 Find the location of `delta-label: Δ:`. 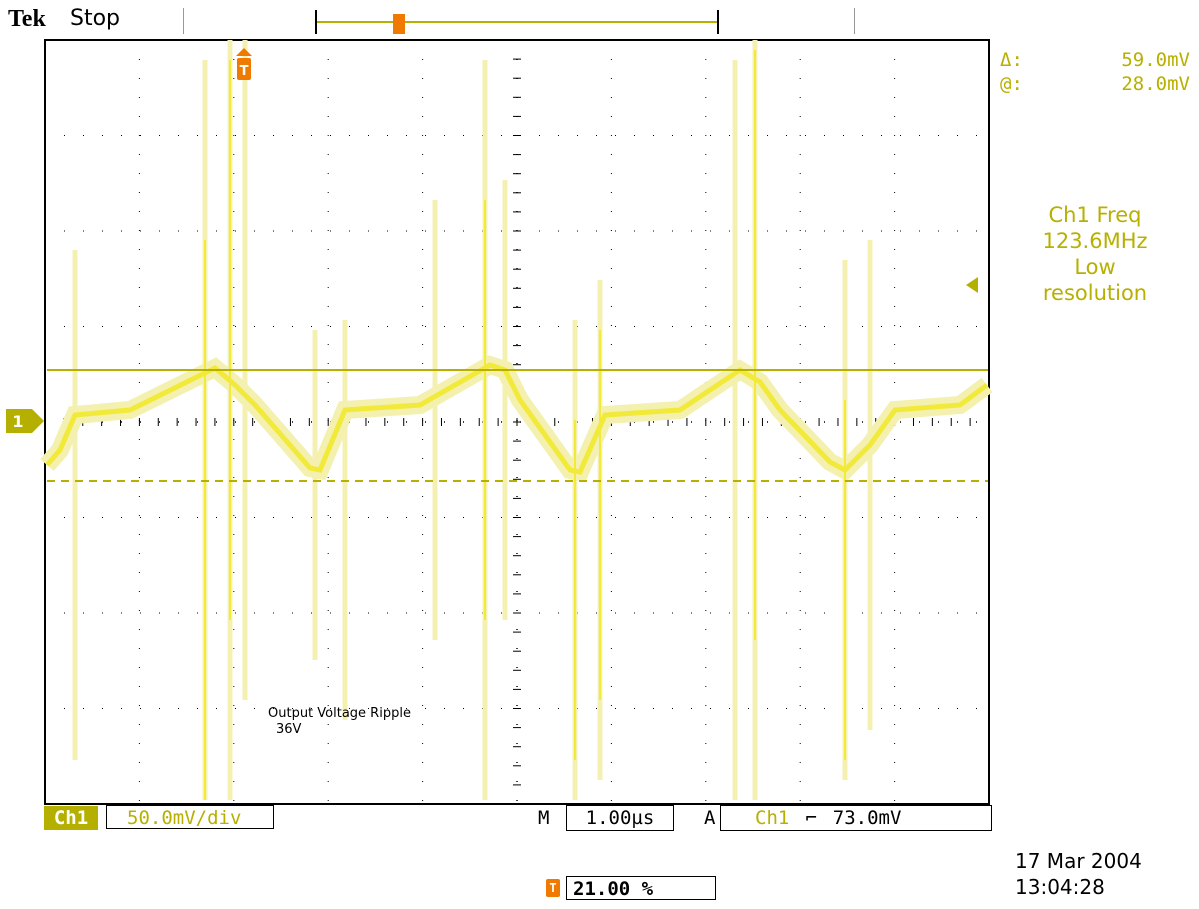

delta-label: Δ: is located at coordinates (1011, 60).